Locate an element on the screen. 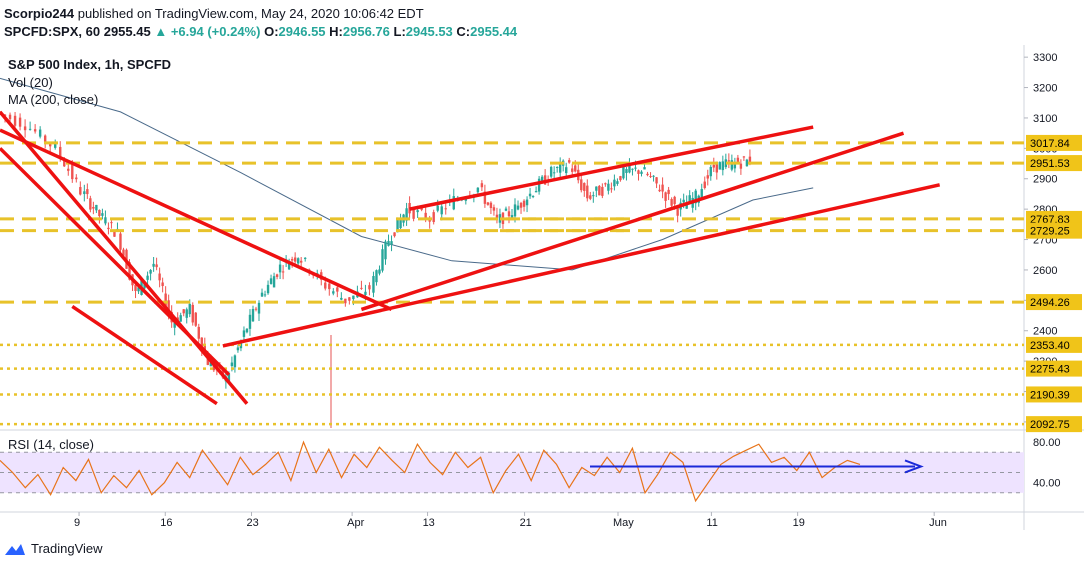  rsi-legend: RSI (14, close) is located at coordinates (51, 444).